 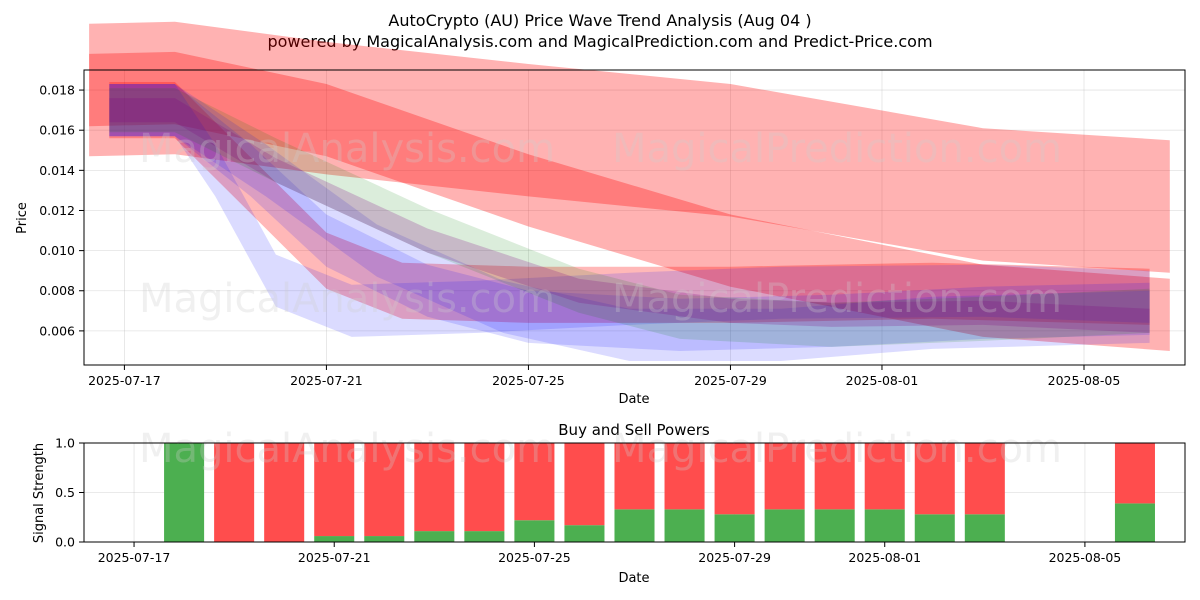 What do you see at coordinates (633, 399) in the screenshot?
I see `price-chart-x-label: Date` at bounding box center [633, 399].